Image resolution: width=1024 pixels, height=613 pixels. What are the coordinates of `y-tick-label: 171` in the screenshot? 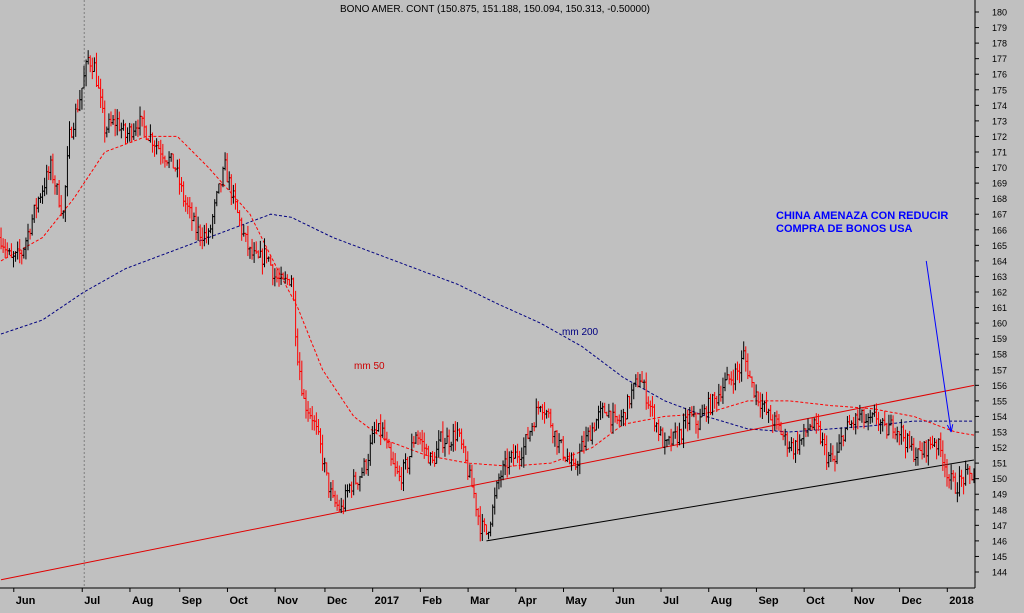 It's located at (999, 153).